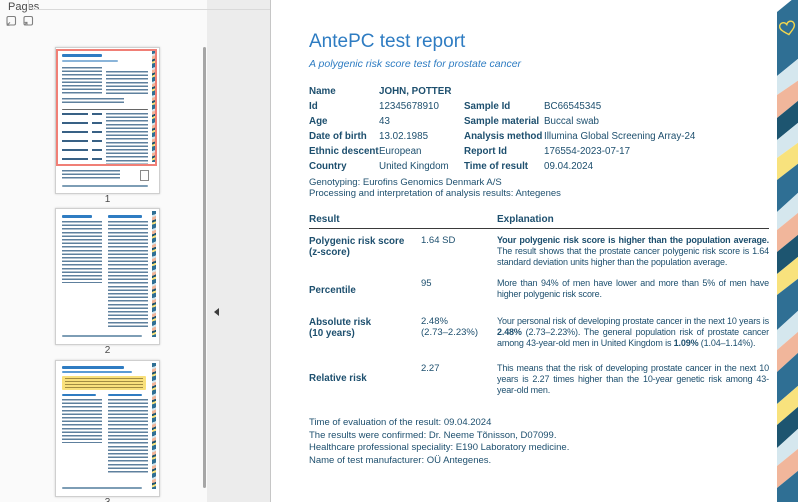 The height and width of the screenshot is (502, 798). Describe the element at coordinates (502, 121) in the screenshot. I see `info-label: Sample material` at that location.